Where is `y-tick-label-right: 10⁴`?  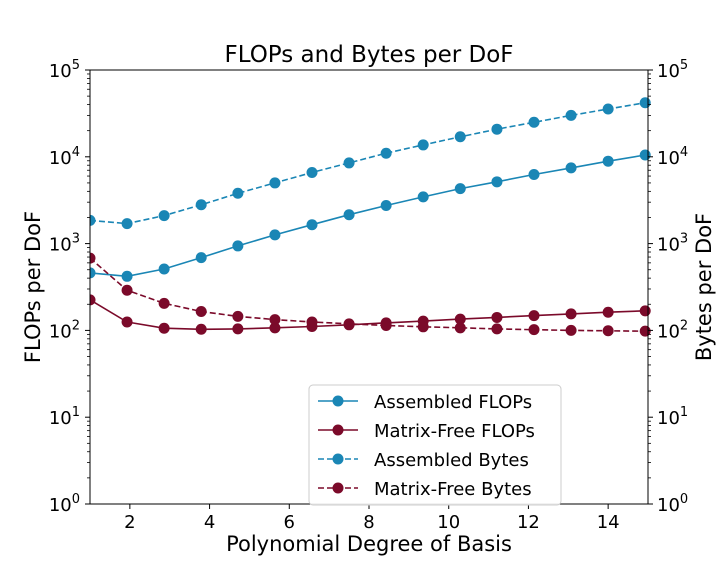 y-tick-label-right: 10⁴ is located at coordinates (672, 157).